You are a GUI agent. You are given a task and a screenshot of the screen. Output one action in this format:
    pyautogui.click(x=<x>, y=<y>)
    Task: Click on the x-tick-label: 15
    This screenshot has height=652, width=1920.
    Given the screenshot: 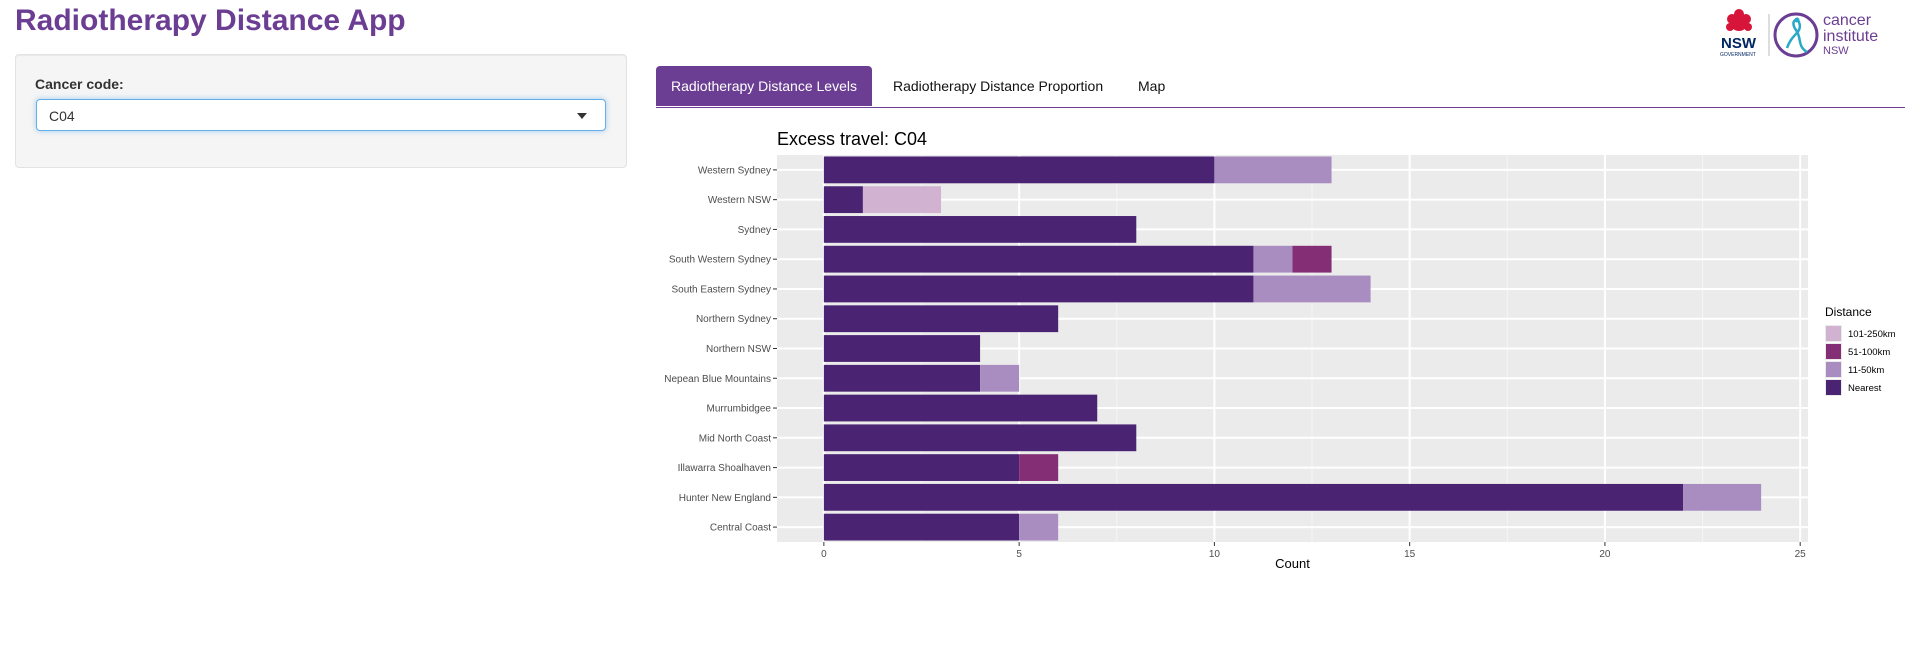 What is the action you would take?
    pyautogui.click(x=1410, y=554)
    